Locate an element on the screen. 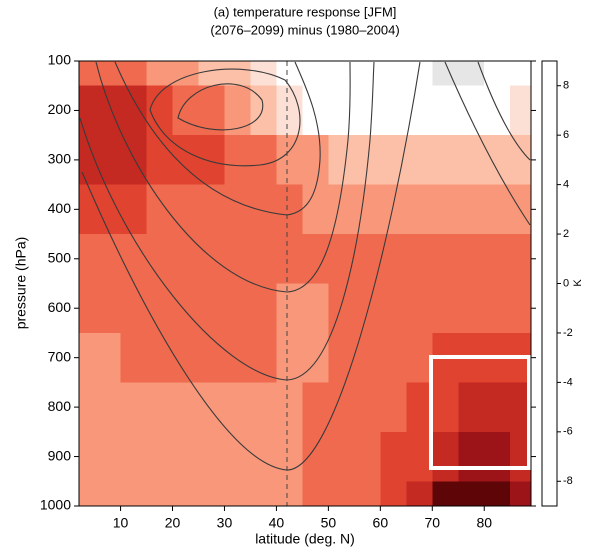 This screenshot has height=547, width=593. x-tick-label: 10 is located at coordinates (121, 523).